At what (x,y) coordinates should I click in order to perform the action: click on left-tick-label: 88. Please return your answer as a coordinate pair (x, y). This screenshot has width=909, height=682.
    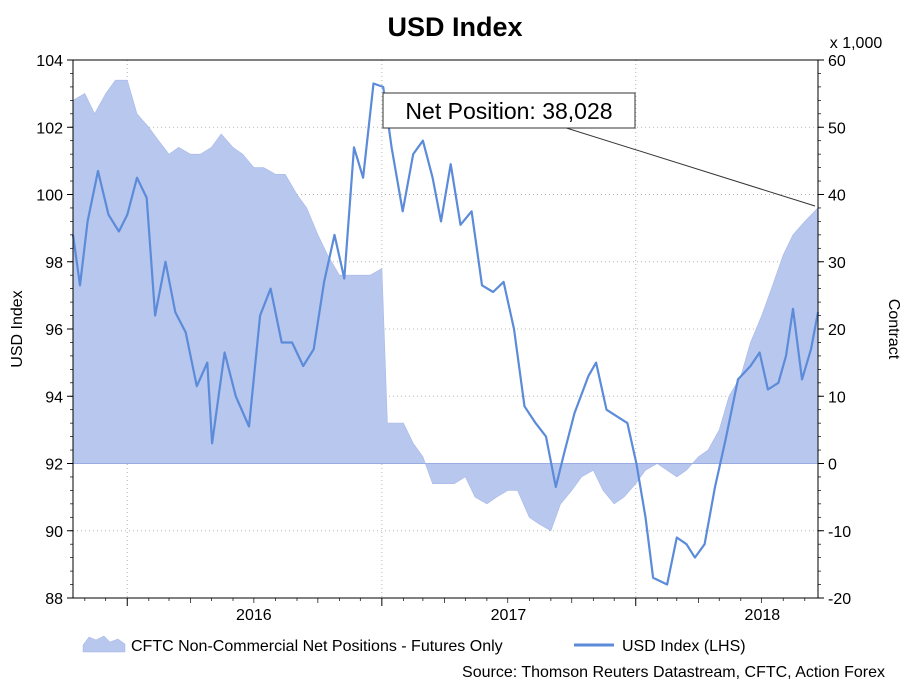
    Looking at the image, I should click on (54, 599).